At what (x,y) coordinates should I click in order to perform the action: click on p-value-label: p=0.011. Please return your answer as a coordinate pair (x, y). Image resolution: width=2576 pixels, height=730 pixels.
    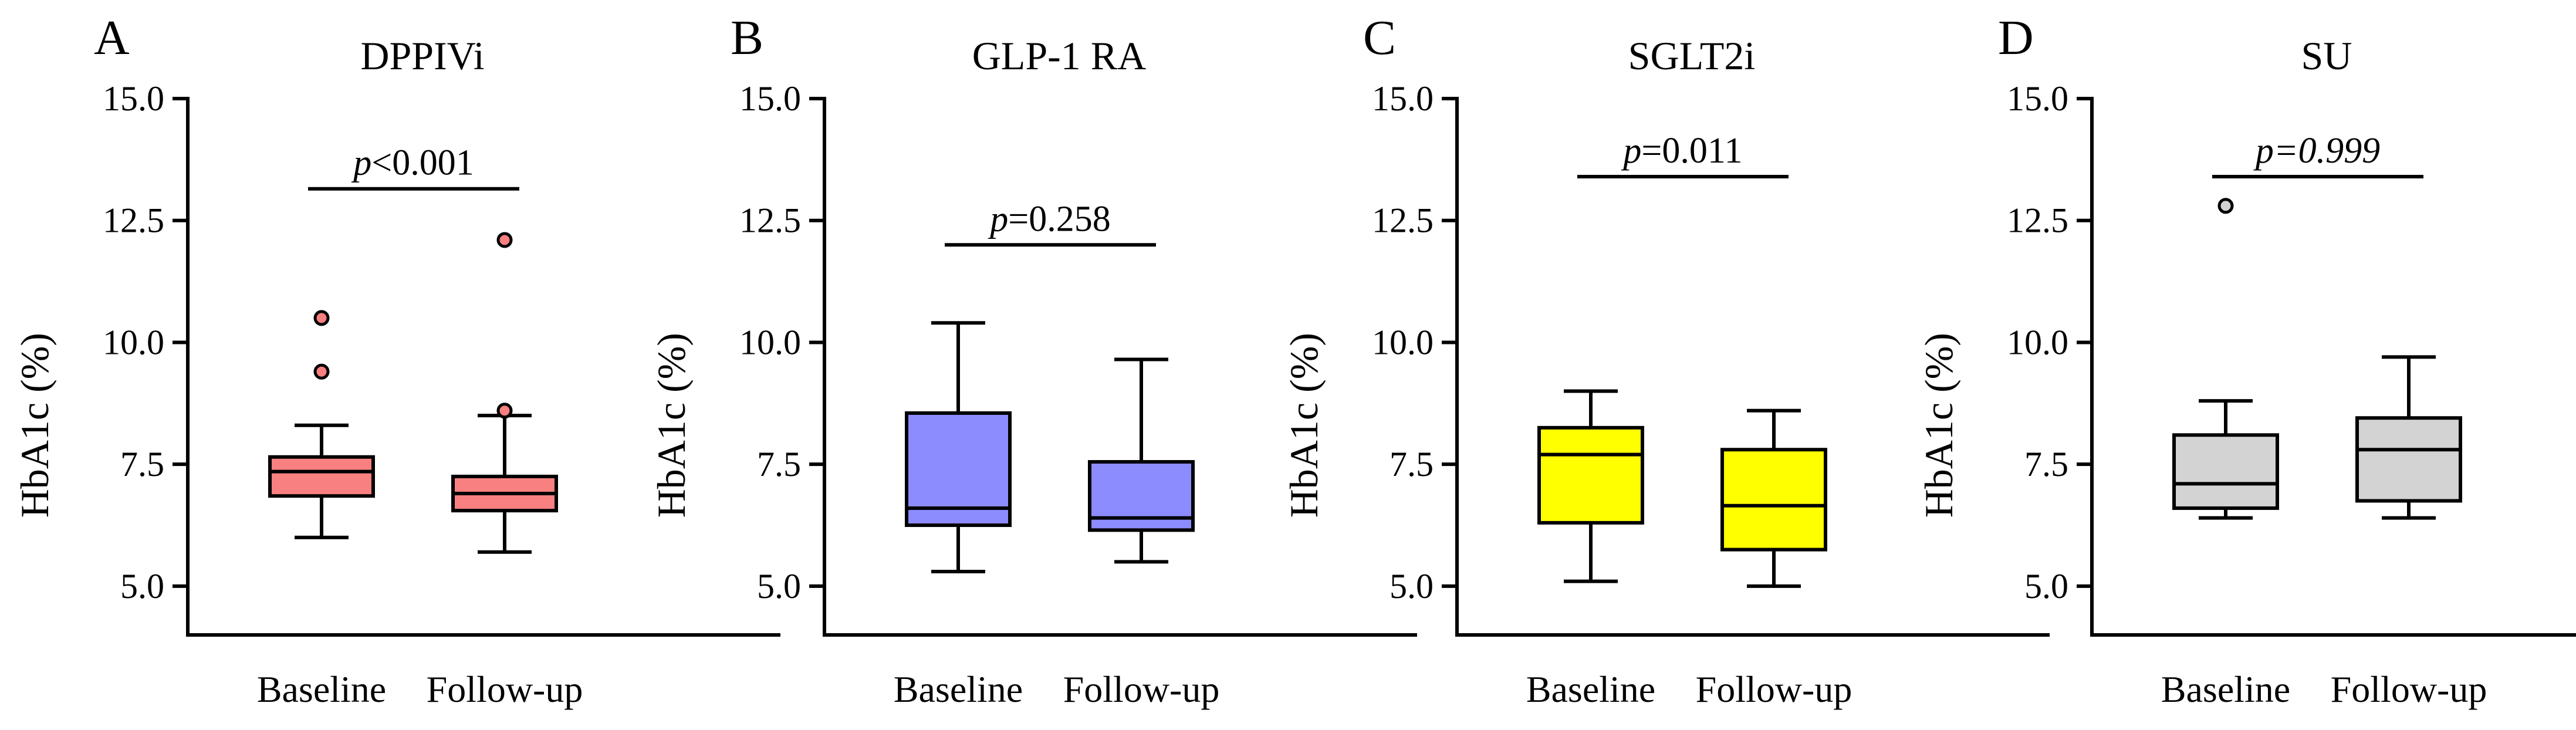
    Looking at the image, I should click on (1681, 151).